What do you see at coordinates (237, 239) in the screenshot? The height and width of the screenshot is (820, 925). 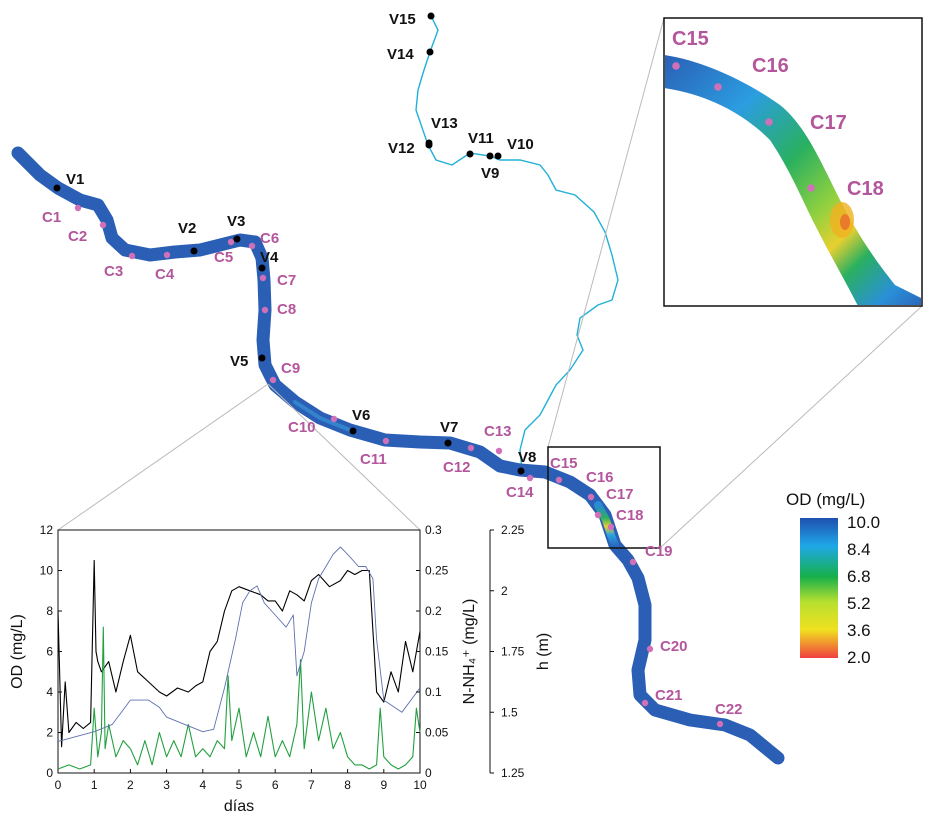 I see `station-v3-marker` at bounding box center [237, 239].